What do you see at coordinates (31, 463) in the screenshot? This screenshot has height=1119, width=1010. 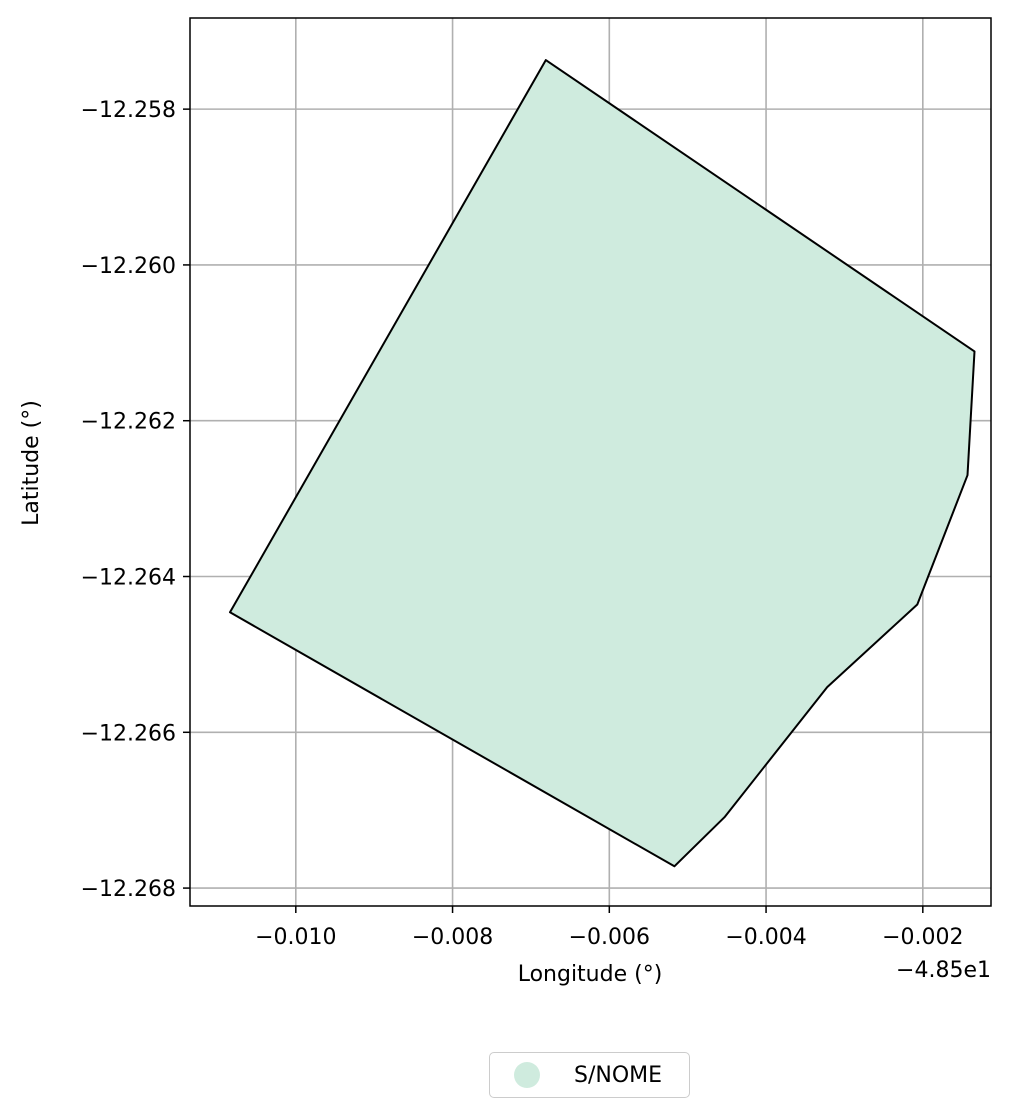 I see `y-axis-label: Latitude (°)` at bounding box center [31, 463].